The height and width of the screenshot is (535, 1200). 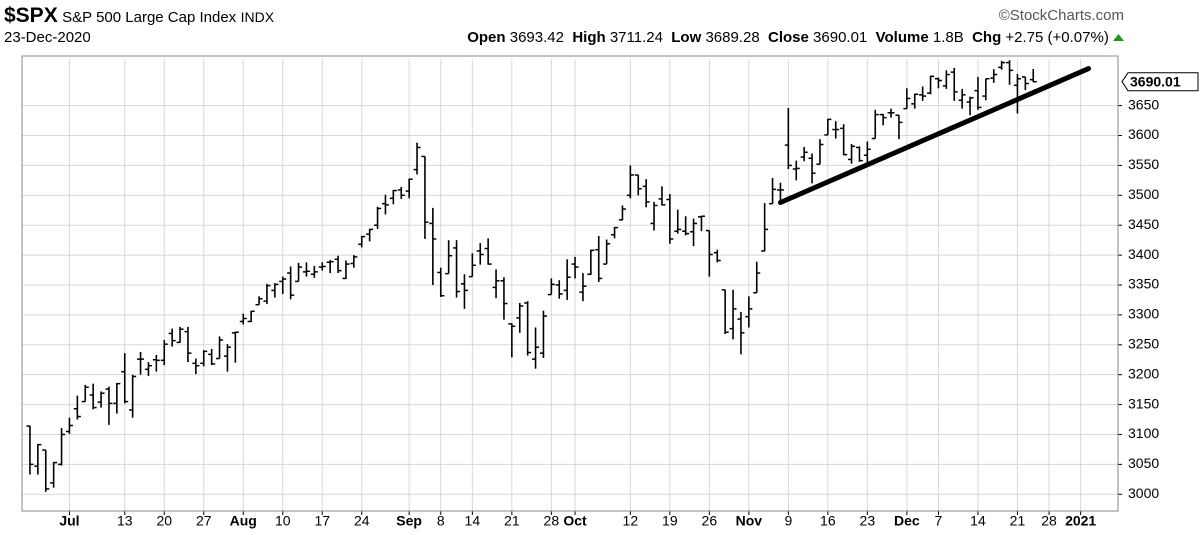 What do you see at coordinates (1143, 314) in the screenshot?
I see `y-tick-label: 3300` at bounding box center [1143, 314].